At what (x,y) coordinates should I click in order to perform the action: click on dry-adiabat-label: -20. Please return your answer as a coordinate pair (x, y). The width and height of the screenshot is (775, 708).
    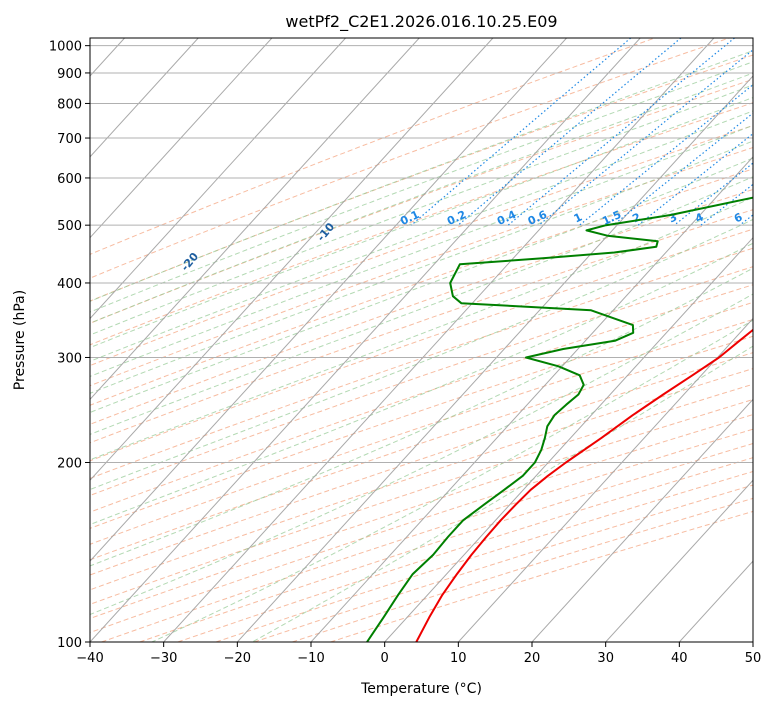
    Looking at the image, I should click on (189, 262).